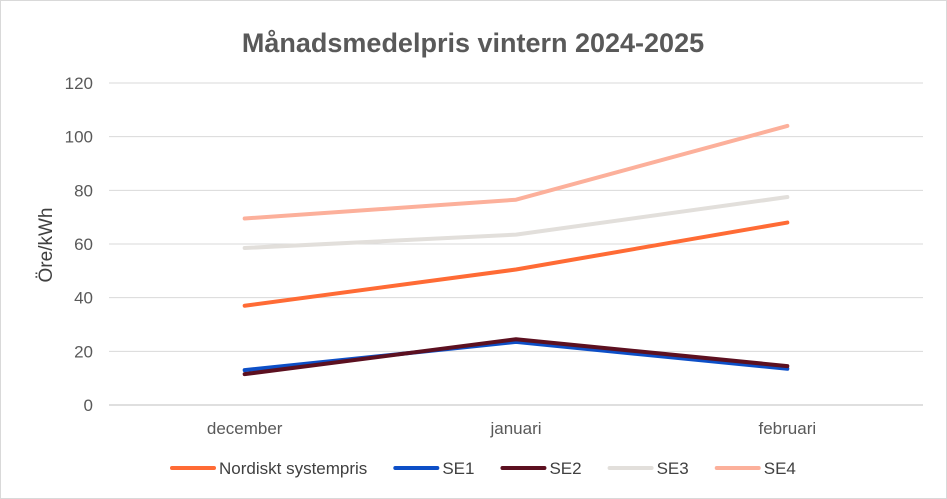 Image resolution: width=947 pixels, height=499 pixels. Describe the element at coordinates (83, 298) in the screenshot. I see `y-tick-label: 40` at that location.